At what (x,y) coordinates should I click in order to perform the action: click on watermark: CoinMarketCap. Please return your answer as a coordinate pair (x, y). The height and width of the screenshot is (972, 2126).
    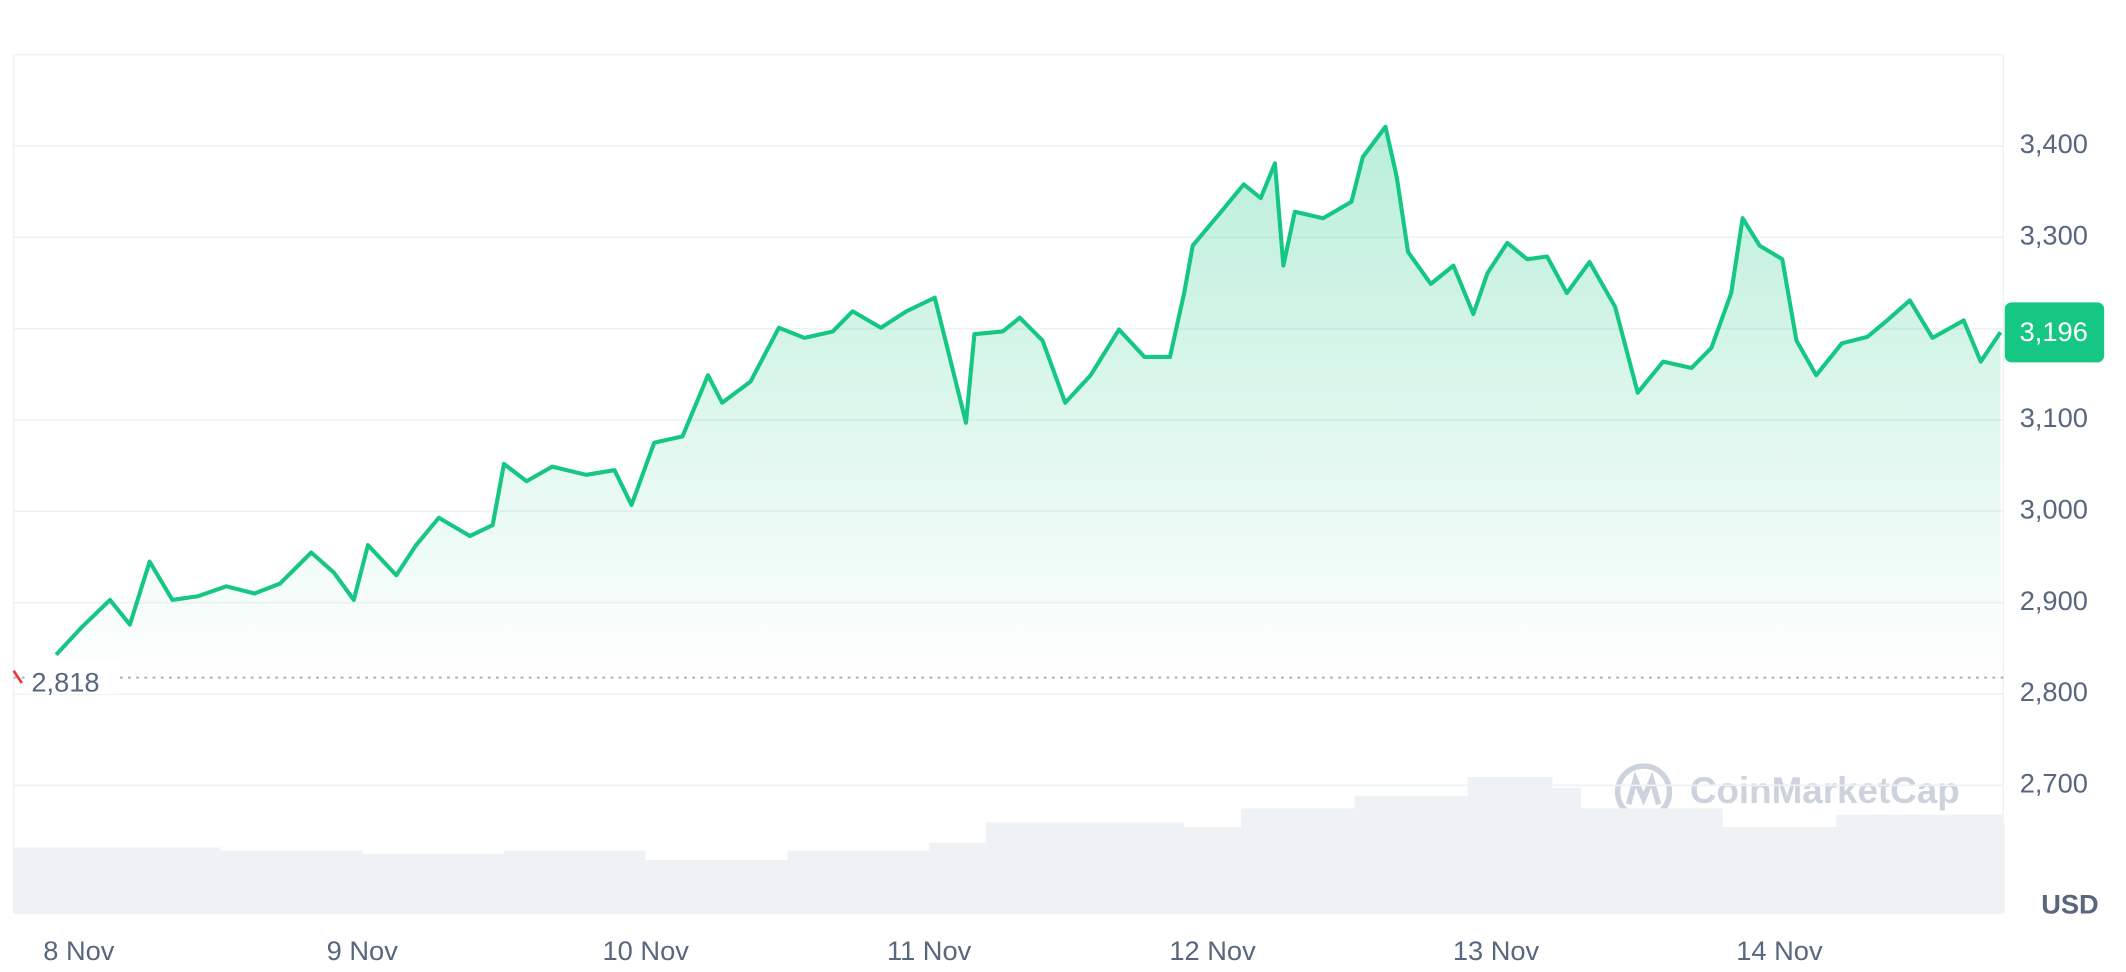
    Looking at the image, I should click on (1787, 792).